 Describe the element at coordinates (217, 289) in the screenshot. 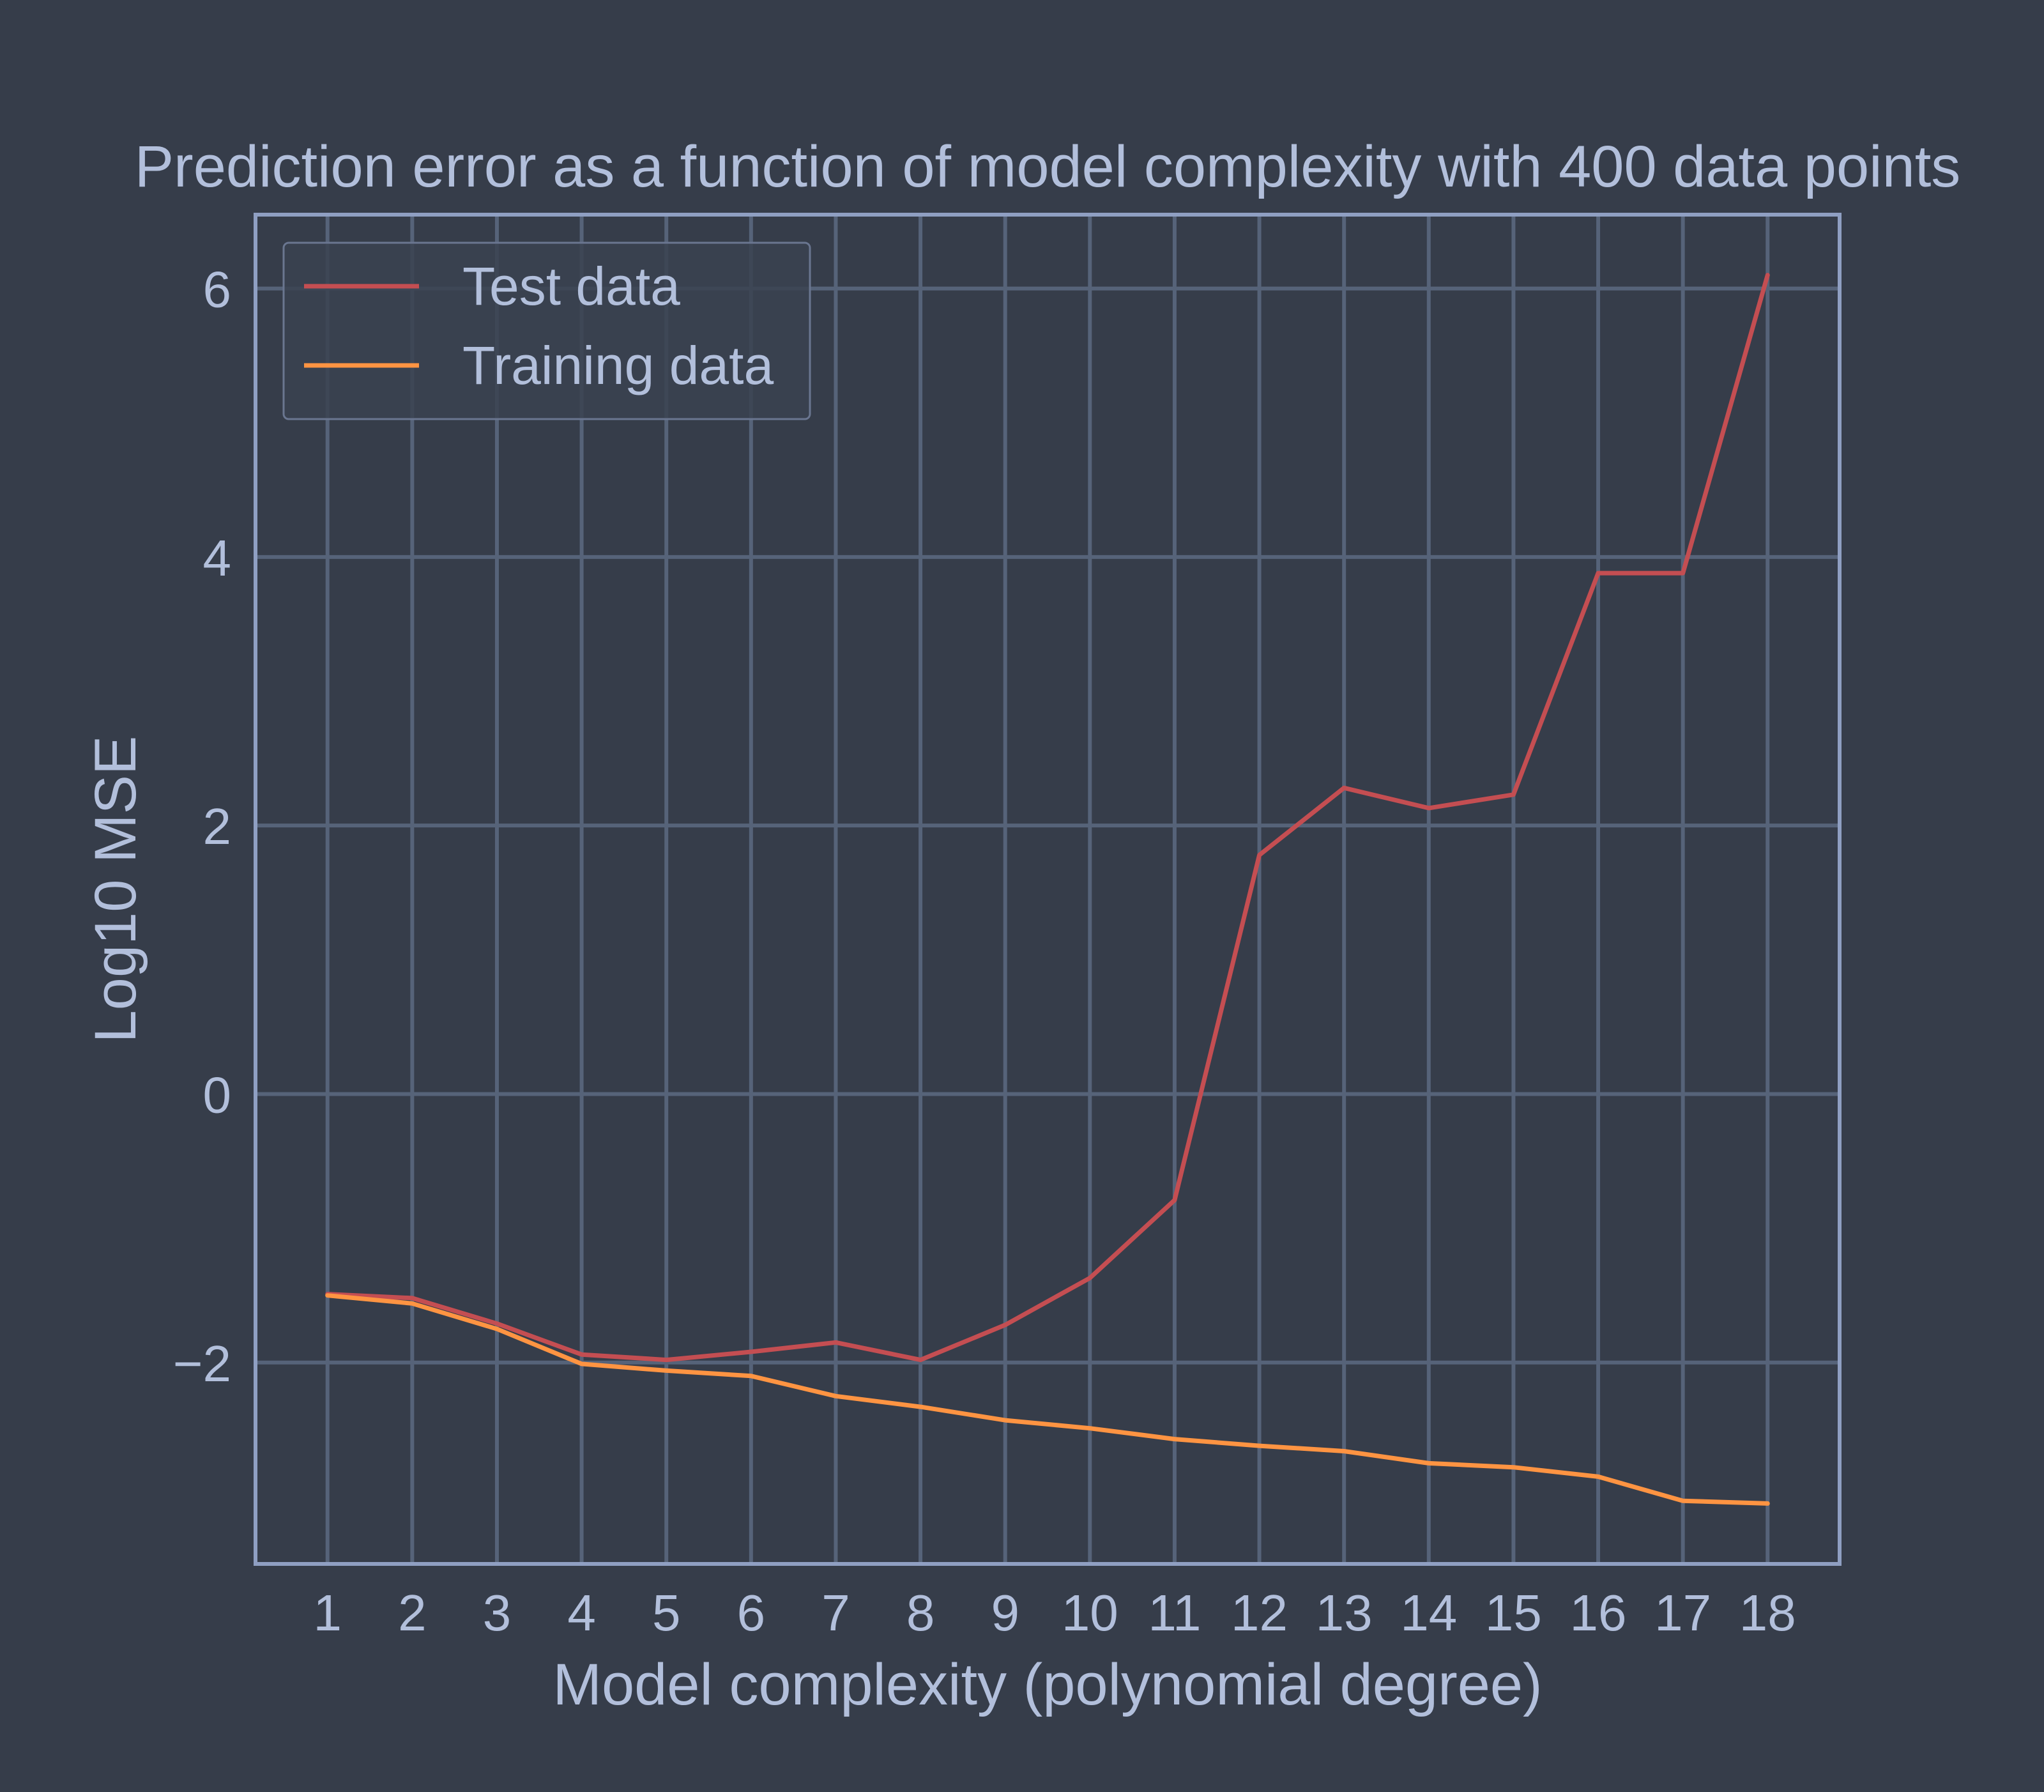

I see `y-tick-label-6: 6` at that location.